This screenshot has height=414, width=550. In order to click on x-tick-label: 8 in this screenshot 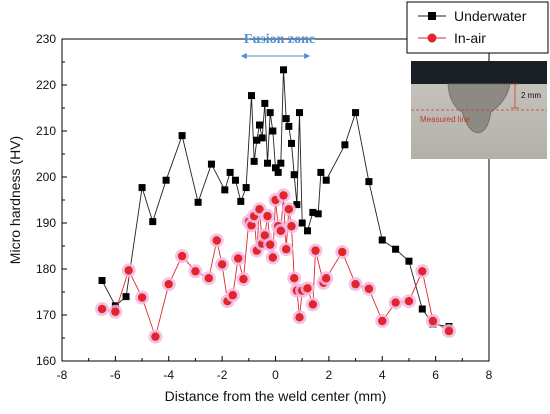, I will do `click(489, 375)`.